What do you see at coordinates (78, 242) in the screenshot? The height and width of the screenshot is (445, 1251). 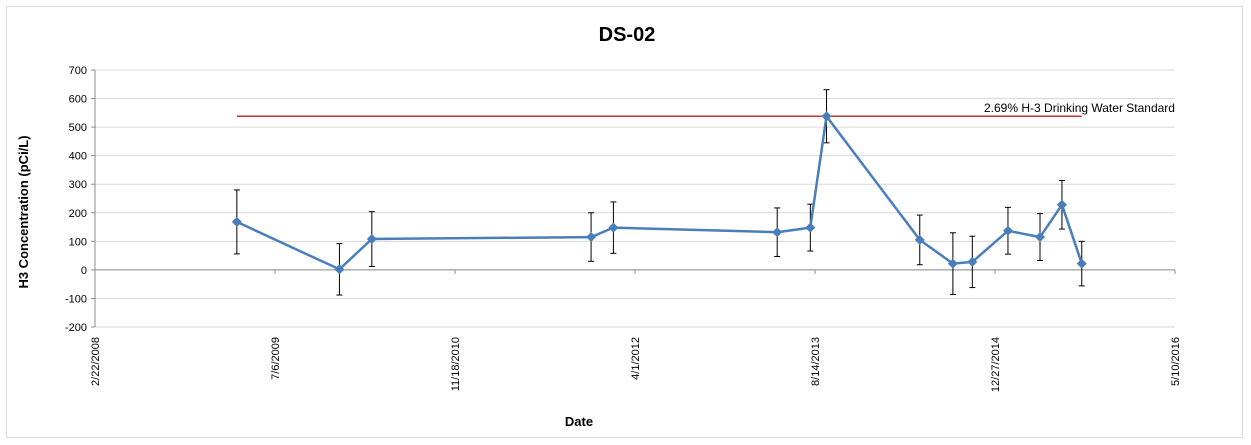 I see `y-tick-label: 100` at bounding box center [78, 242].